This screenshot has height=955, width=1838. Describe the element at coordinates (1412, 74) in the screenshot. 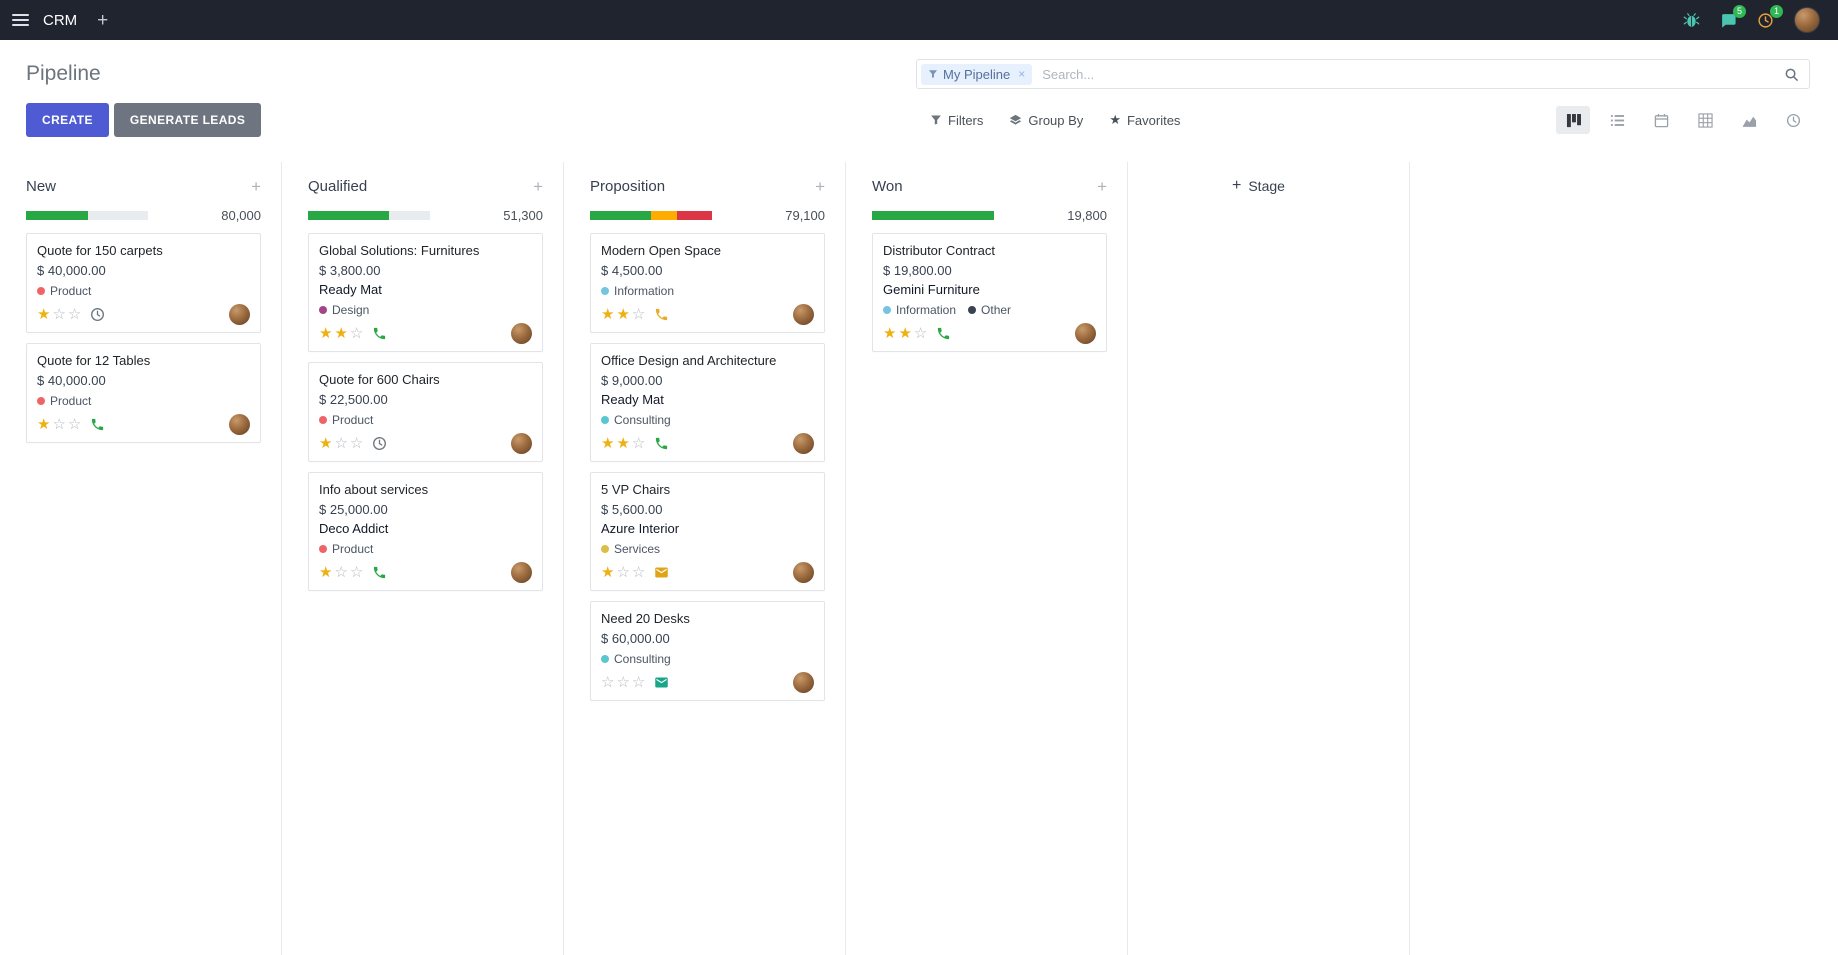

I see `search-input` at that location.